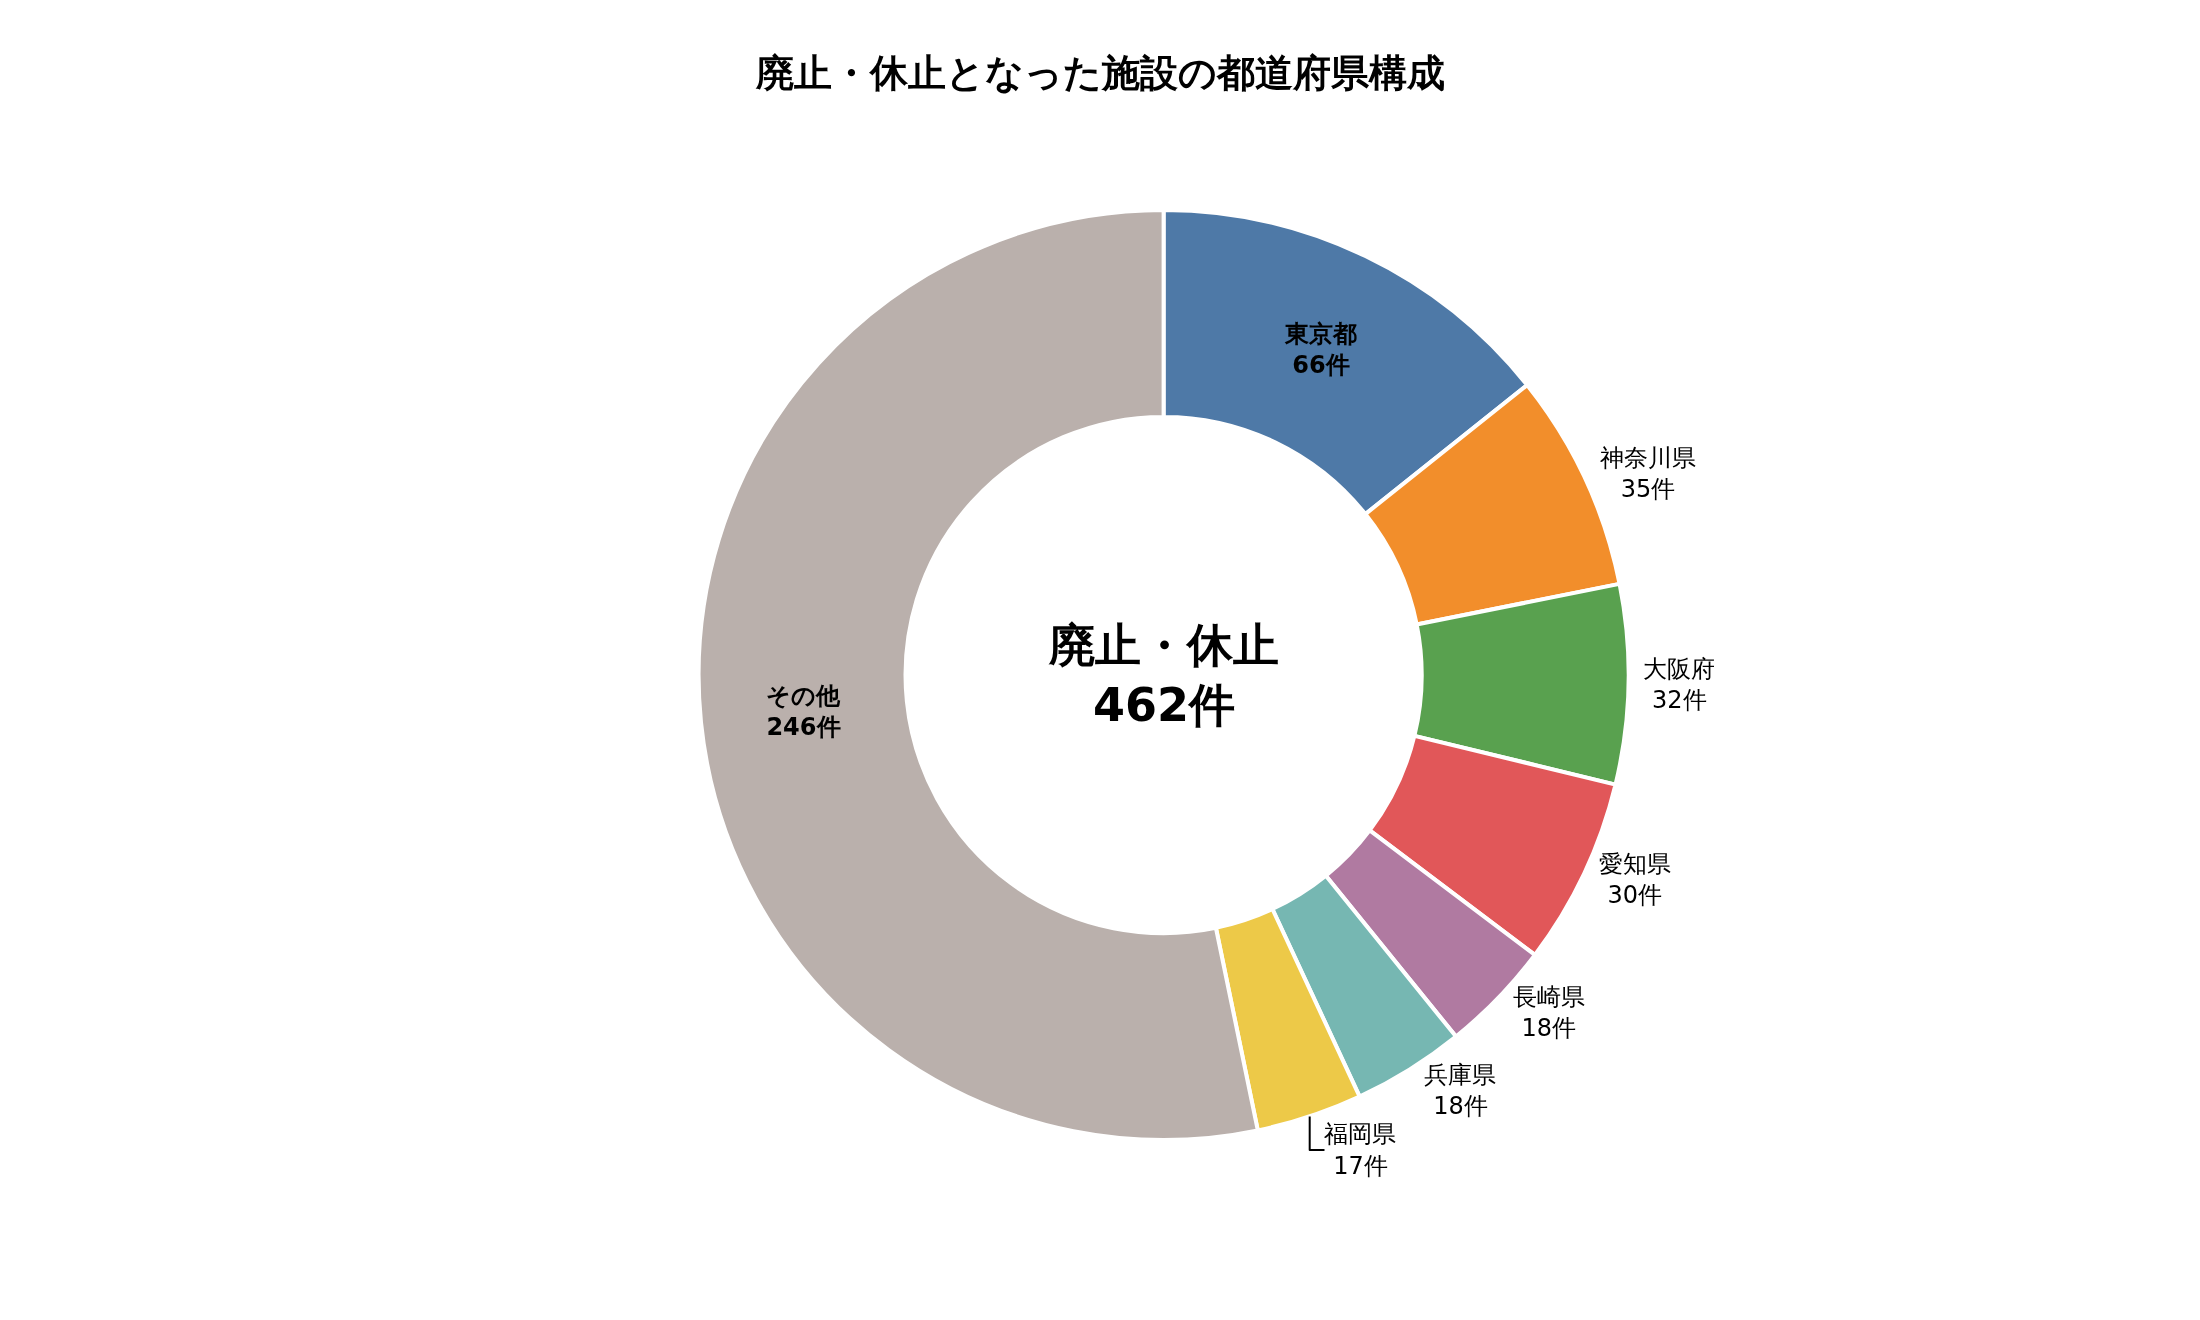 The image size is (2200, 1320). I want to click on slice-label: 神奈川県, so click(1648, 458).